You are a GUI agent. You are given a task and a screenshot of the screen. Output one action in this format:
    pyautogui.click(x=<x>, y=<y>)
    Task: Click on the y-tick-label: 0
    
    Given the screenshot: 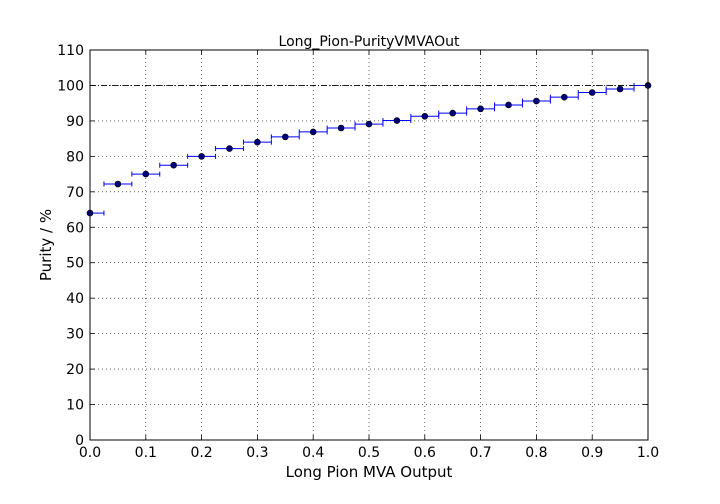 What is the action you would take?
    pyautogui.click(x=79, y=441)
    